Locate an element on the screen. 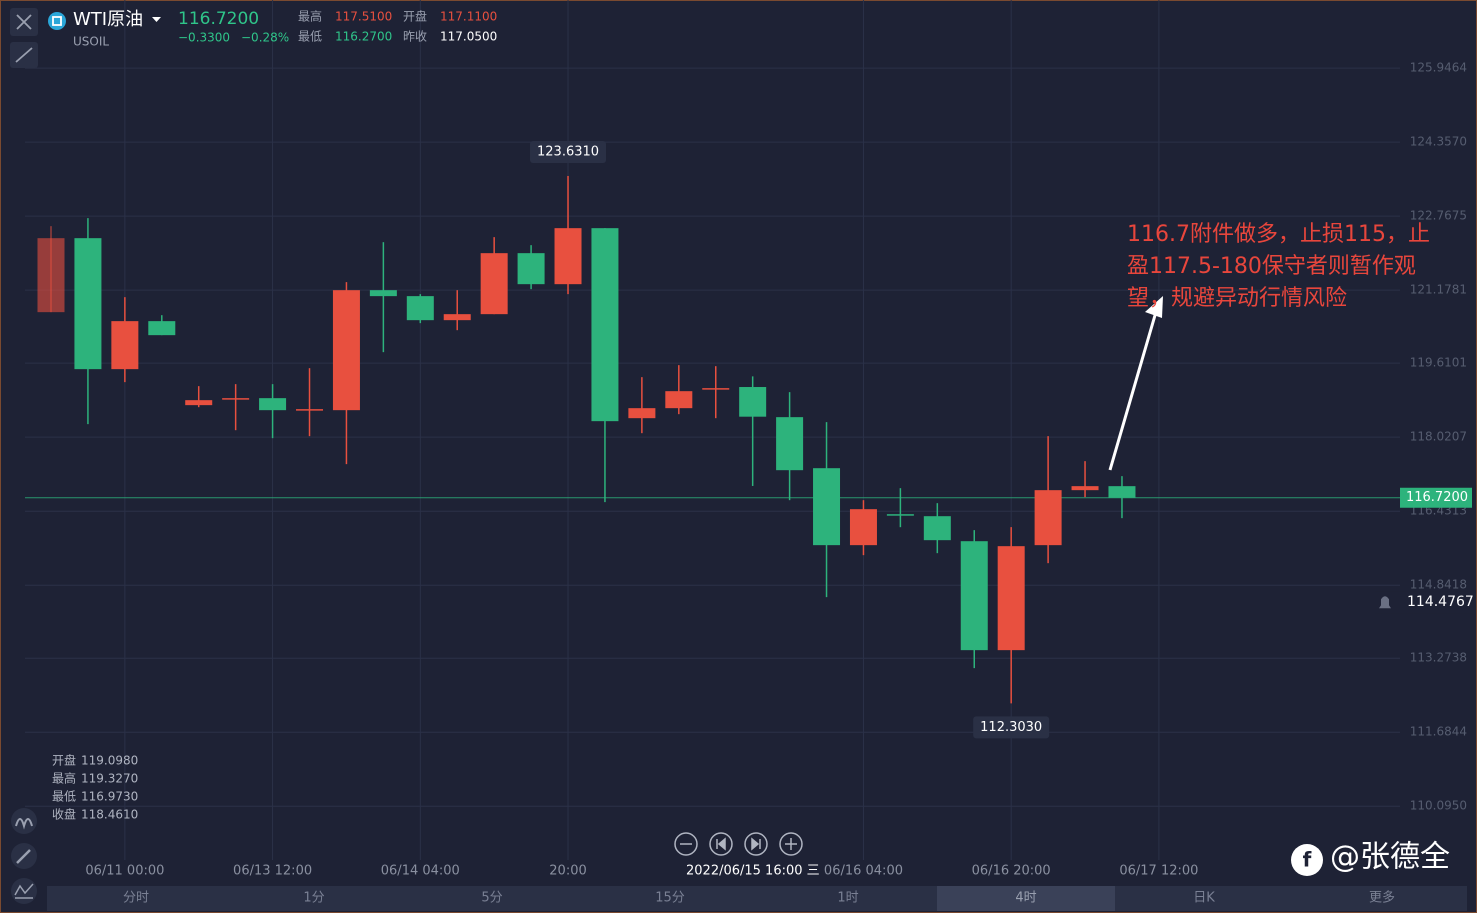 The height and width of the screenshot is (913, 1477). price-tag-label: 116.7200 is located at coordinates (1437, 497).